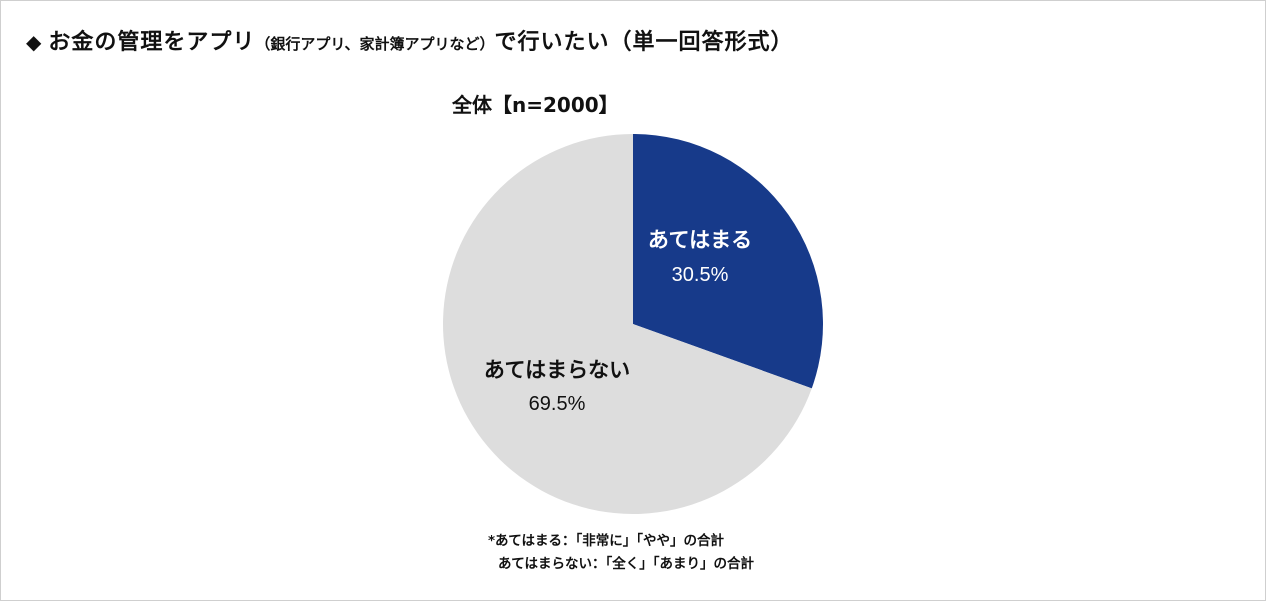  What do you see at coordinates (557, 404) in the screenshot?
I see `slice-value-1: 69.5%` at bounding box center [557, 404].